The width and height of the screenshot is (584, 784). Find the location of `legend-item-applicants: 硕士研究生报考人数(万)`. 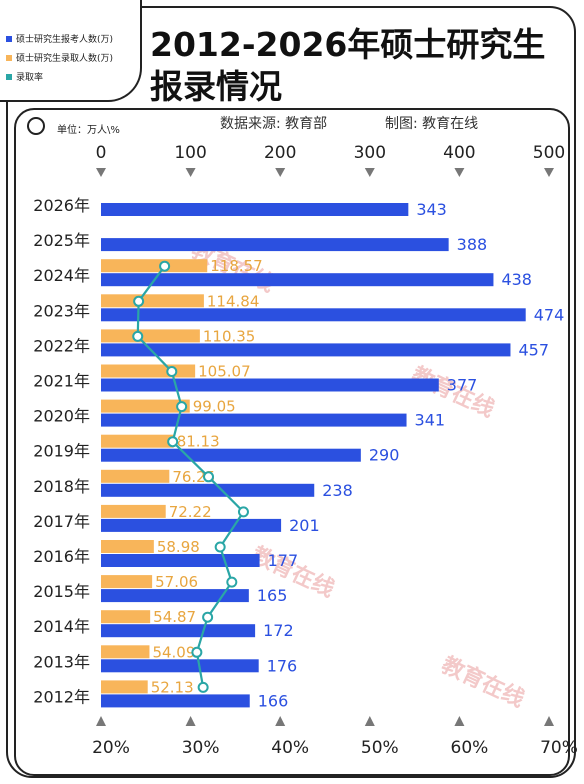

legend-item-applicants: 硕士研究生报考人数(万) is located at coordinates (59, 38).